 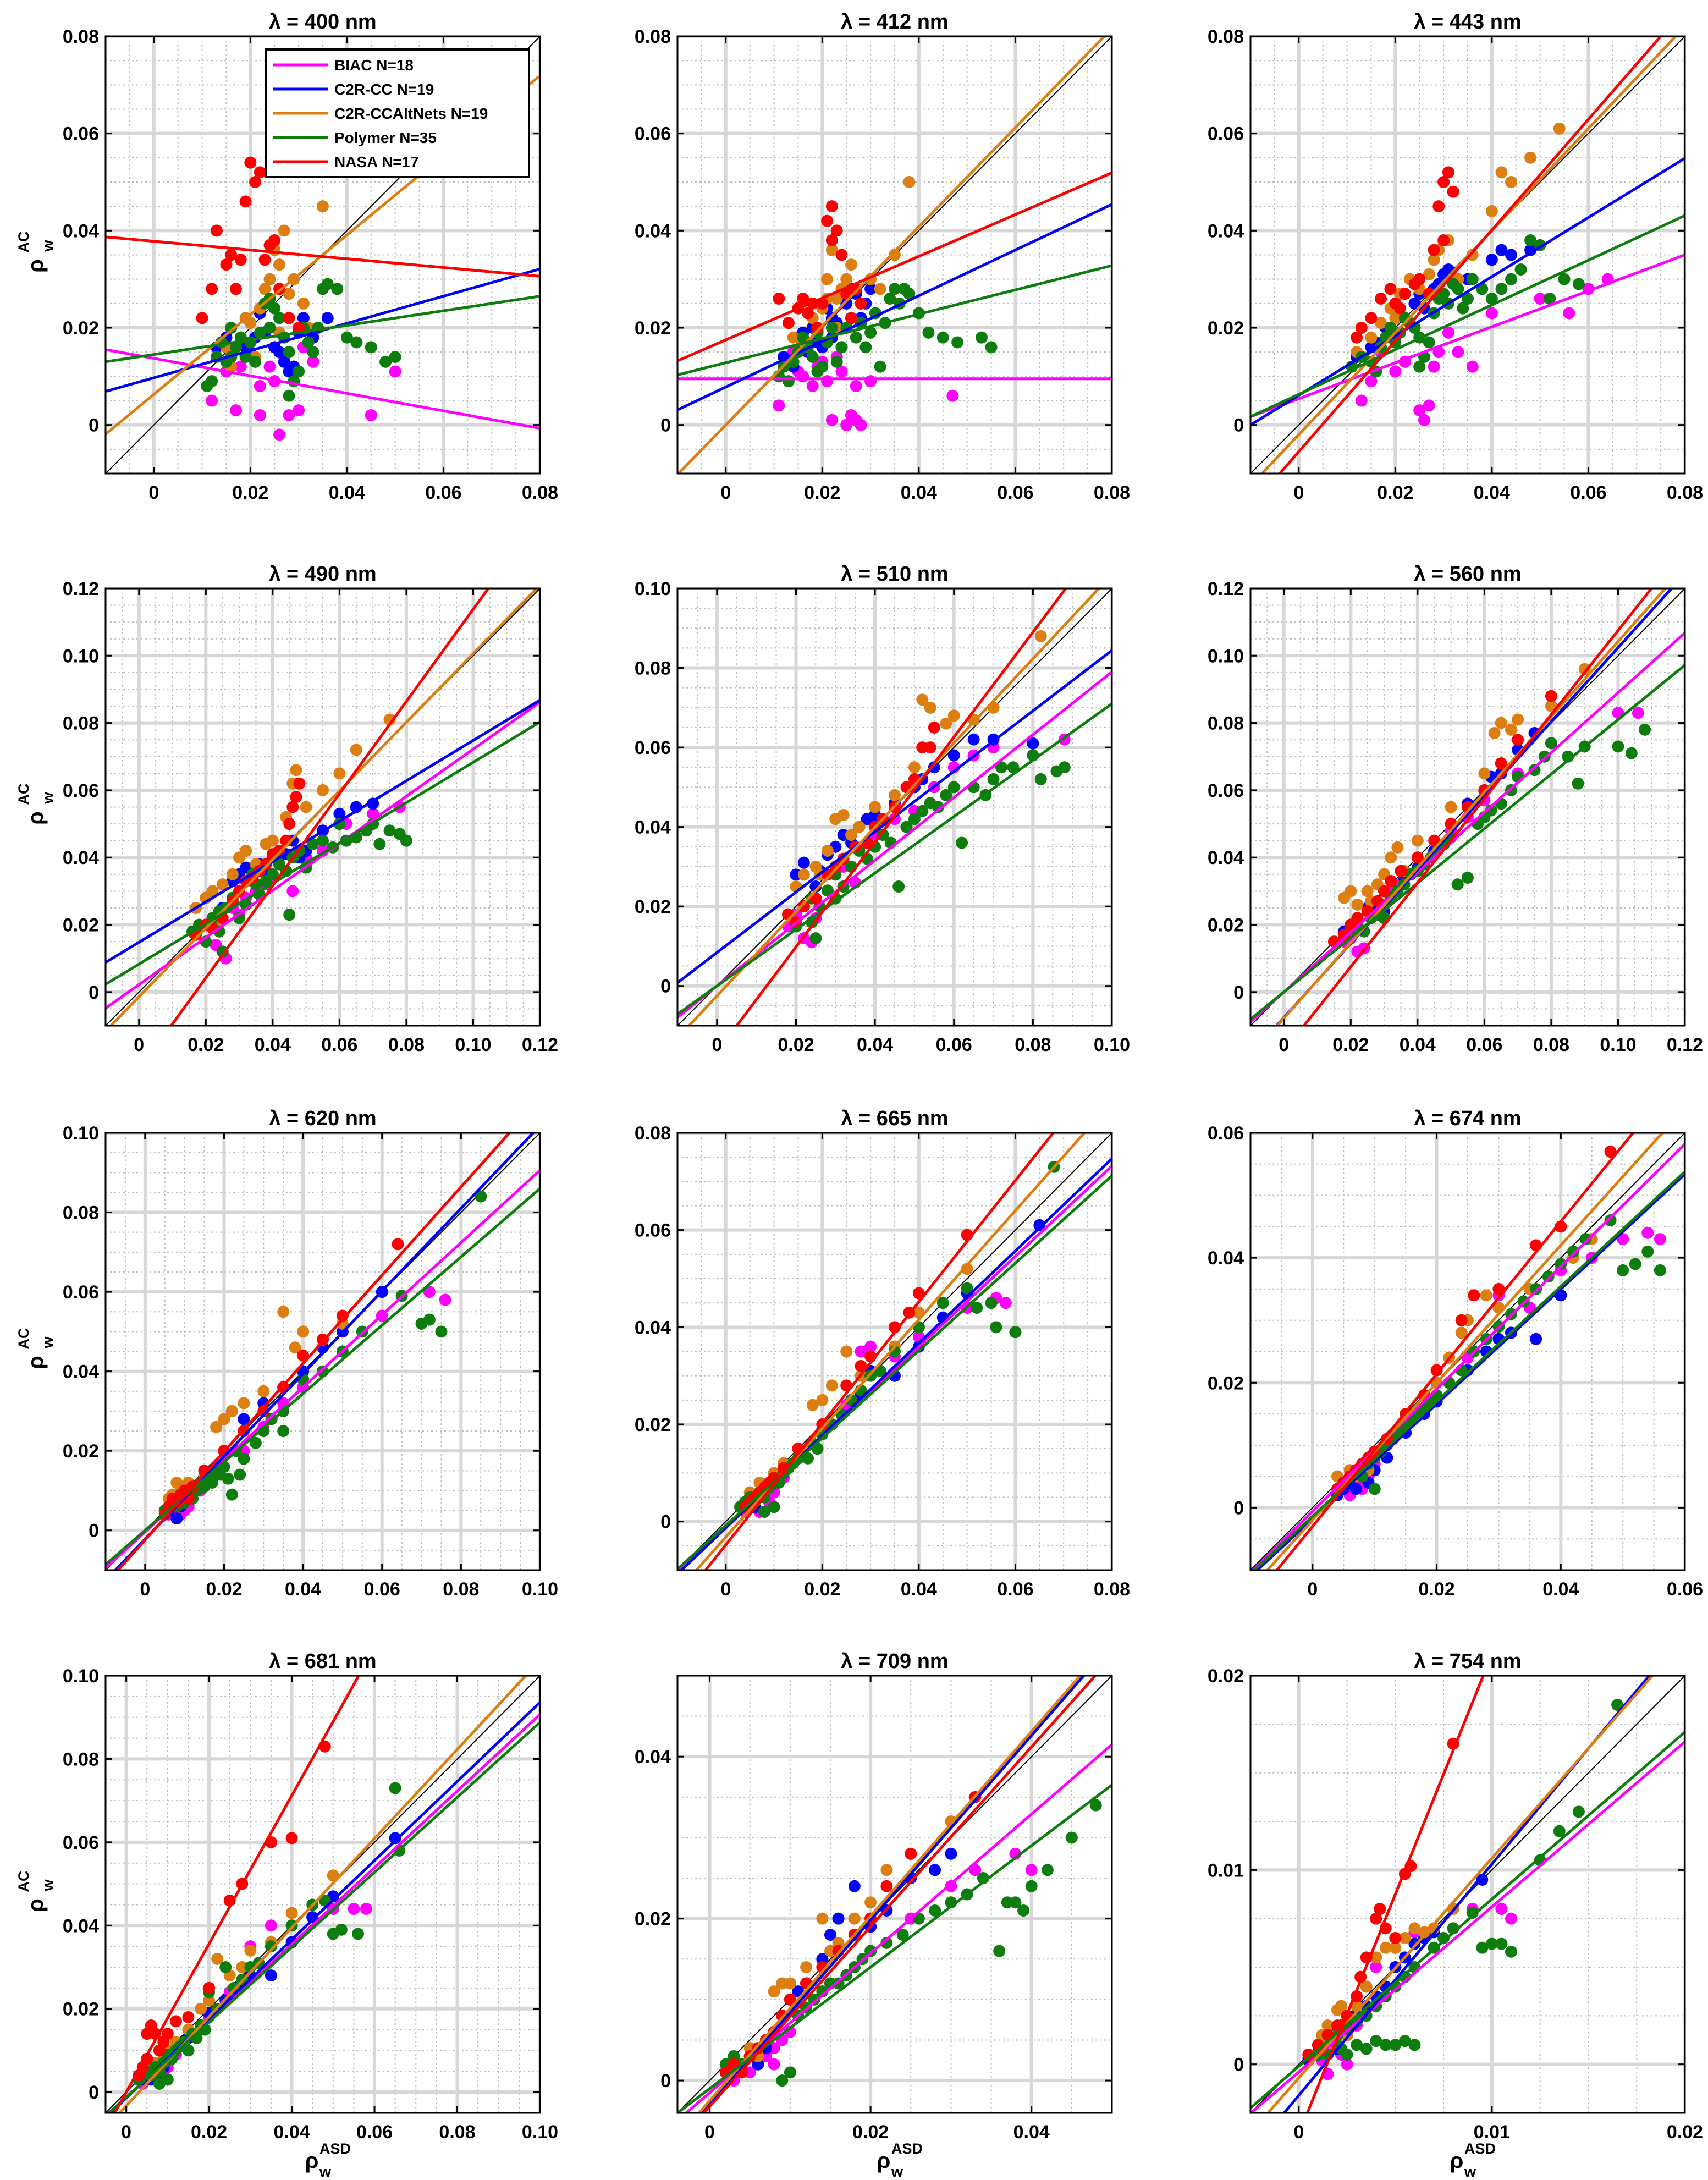 I want to click on grid, so click(x=1467, y=807).